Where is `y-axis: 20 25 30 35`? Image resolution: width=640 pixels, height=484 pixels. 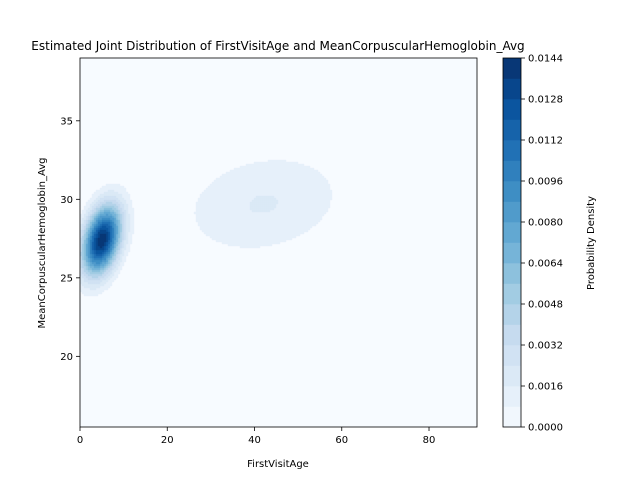
y-axis: 20 25 30 35 is located at coordinates (70, 239).